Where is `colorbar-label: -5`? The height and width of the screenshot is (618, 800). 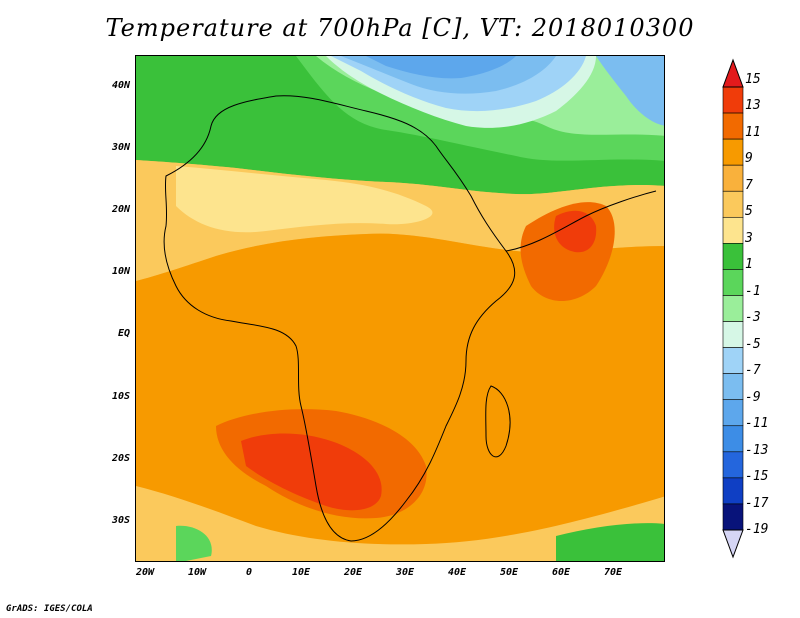 colorbar-label: -5 is located at coordinates (753, 344).